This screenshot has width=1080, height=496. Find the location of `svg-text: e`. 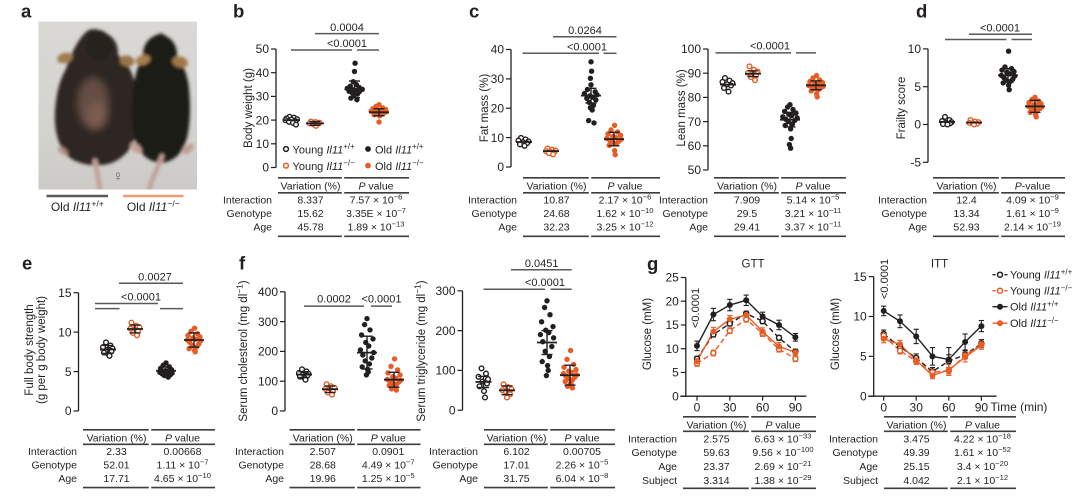

svg-text: e is located at coordinates (27, 263).